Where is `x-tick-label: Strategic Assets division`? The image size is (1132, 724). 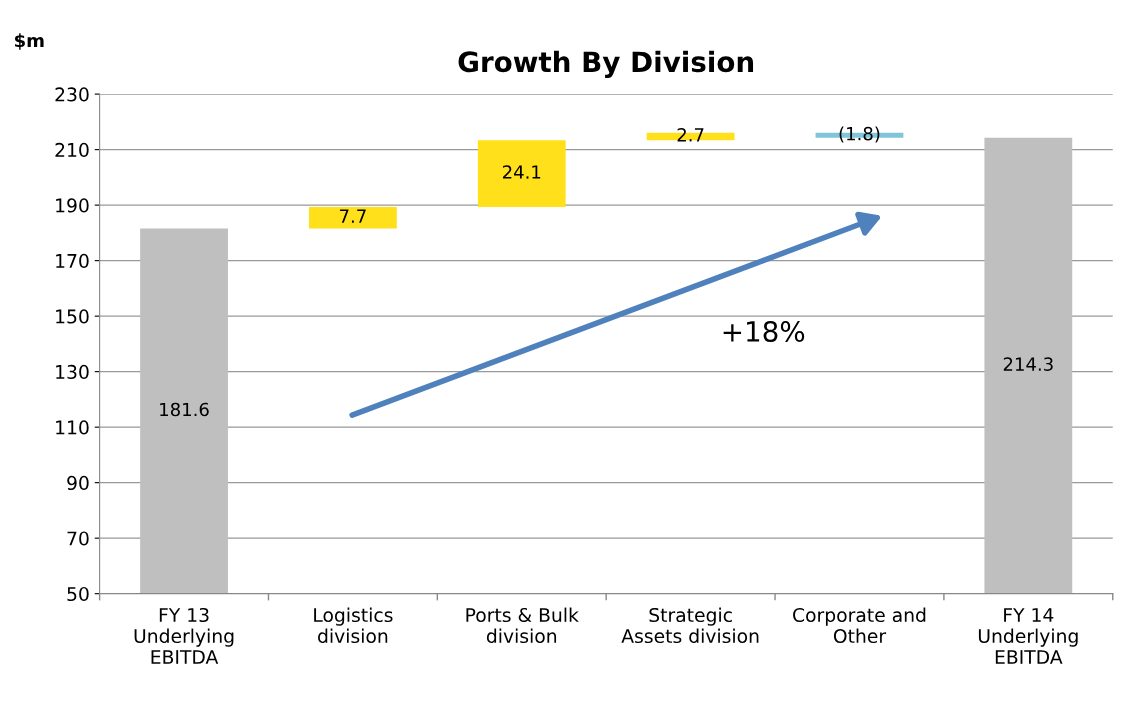 x-tick-label: Strategic Assets division is located at coordinates (690, 625).